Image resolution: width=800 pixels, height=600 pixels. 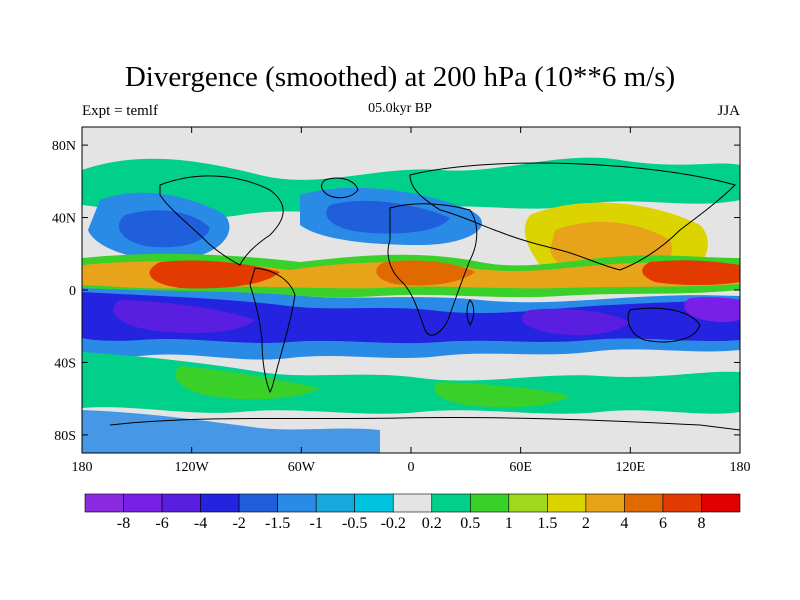 I want to click on n-atlantic-low-core, so click(x=388, y=217).